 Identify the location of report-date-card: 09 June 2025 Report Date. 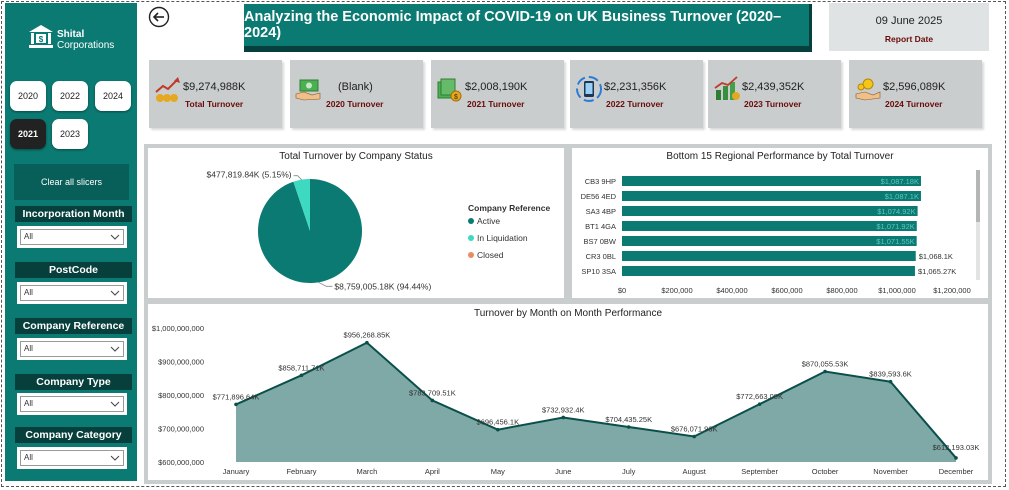
(909, 27).